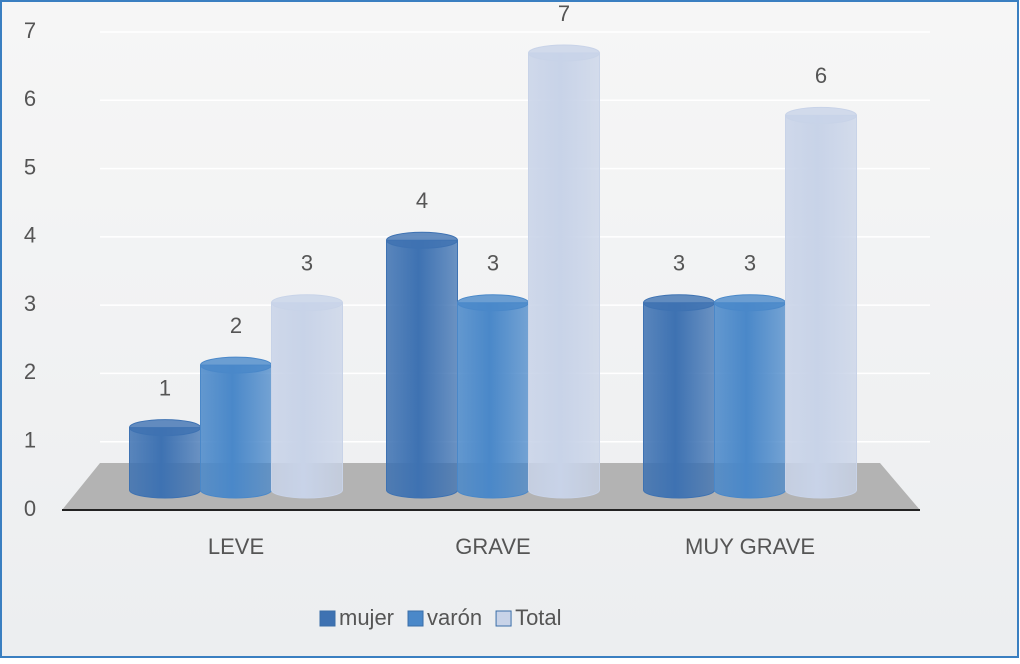  Describe the element at coordinates (422, 200) in the screenshot. I see `value-label: 4` at that location.